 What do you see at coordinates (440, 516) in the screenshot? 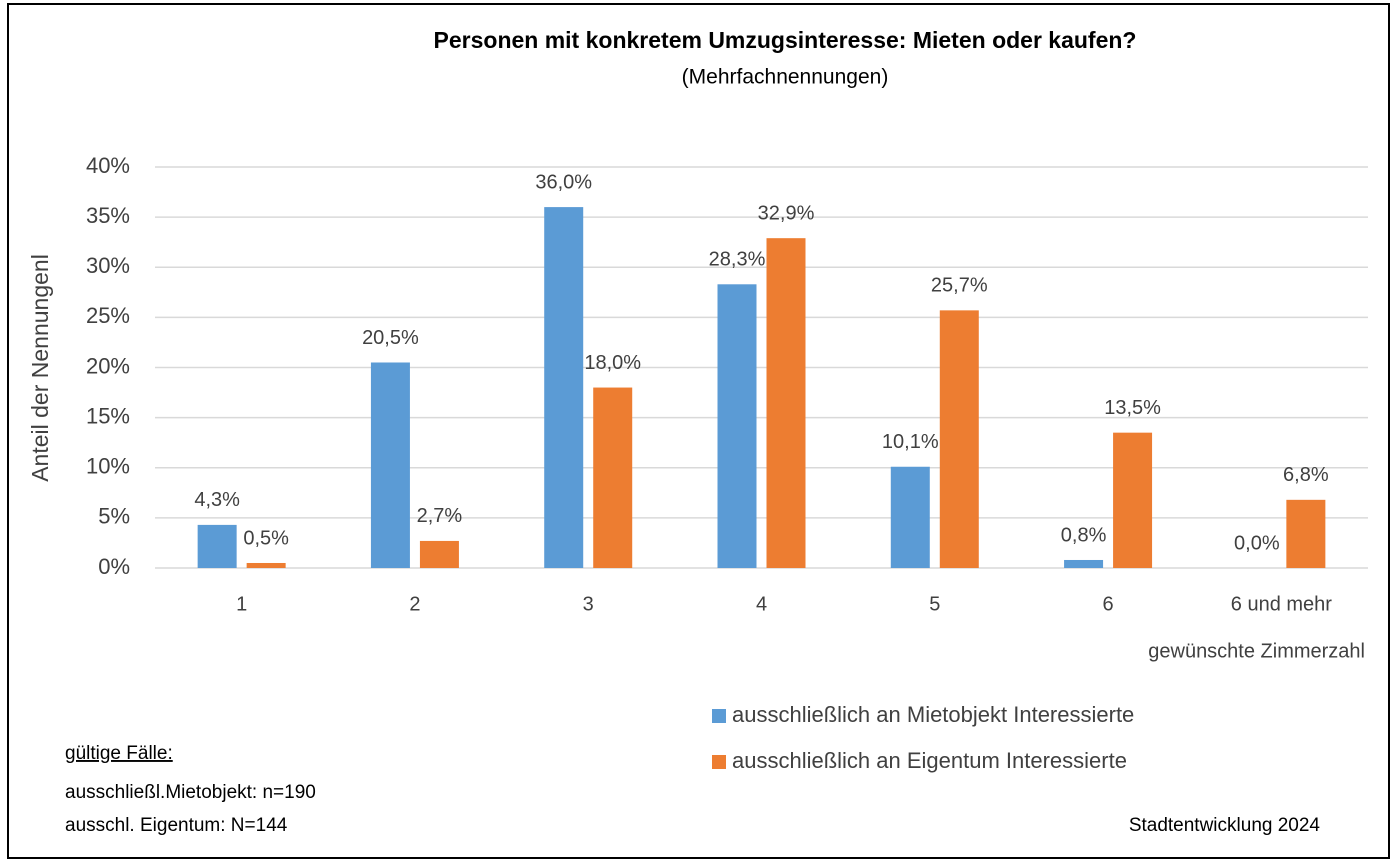
I see `data-label: 2,7%` at bounding box center [440, 516].